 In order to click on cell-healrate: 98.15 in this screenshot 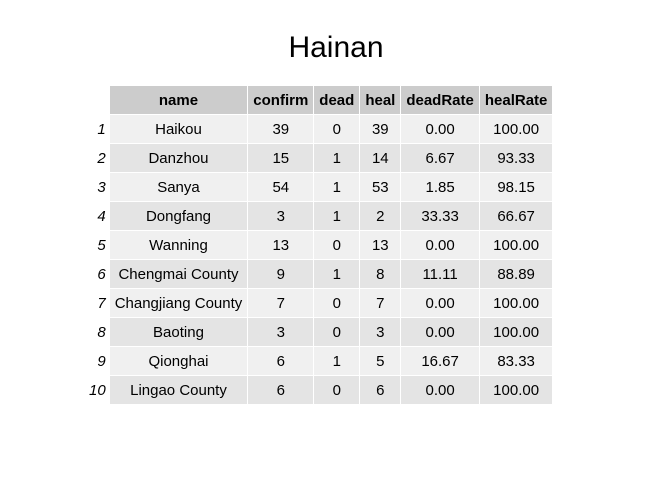, I will do `click(516, 187)`.